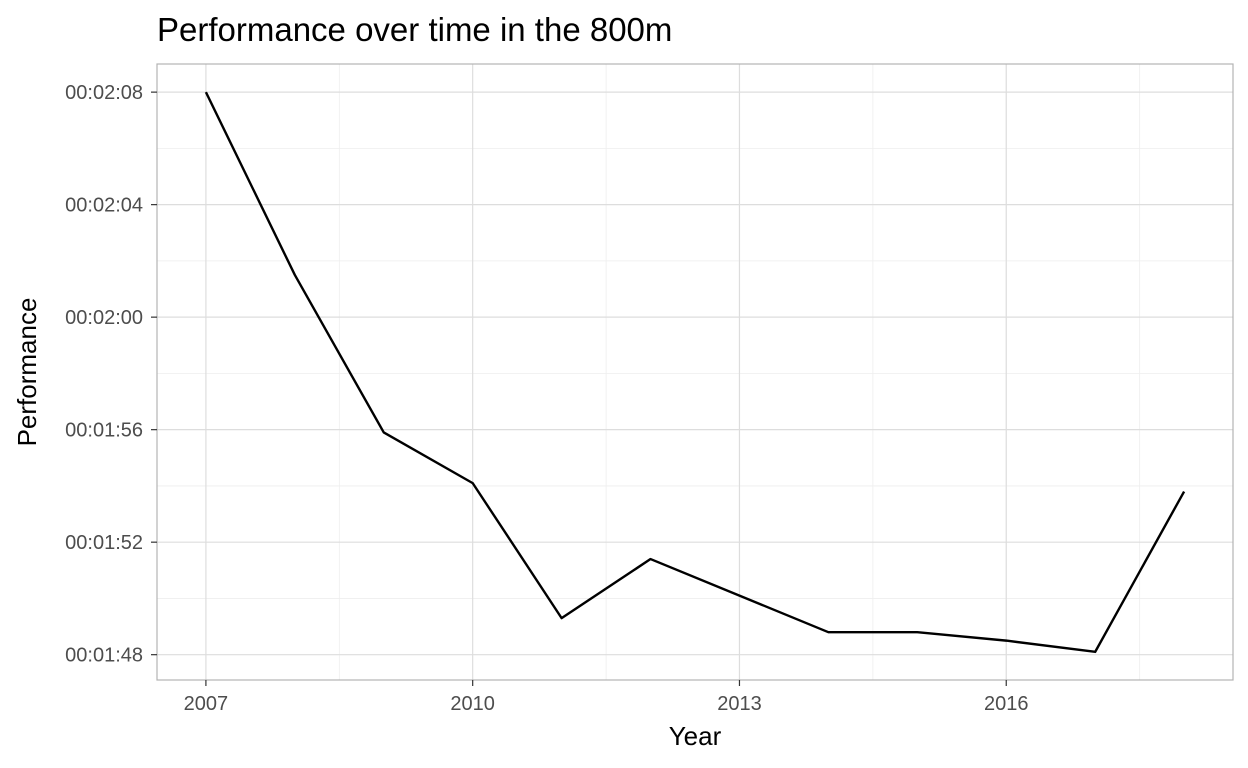 This screenshot has width=1248, height=768. I want to click on y-tick-label: 00:02:04, so click(104, 206).